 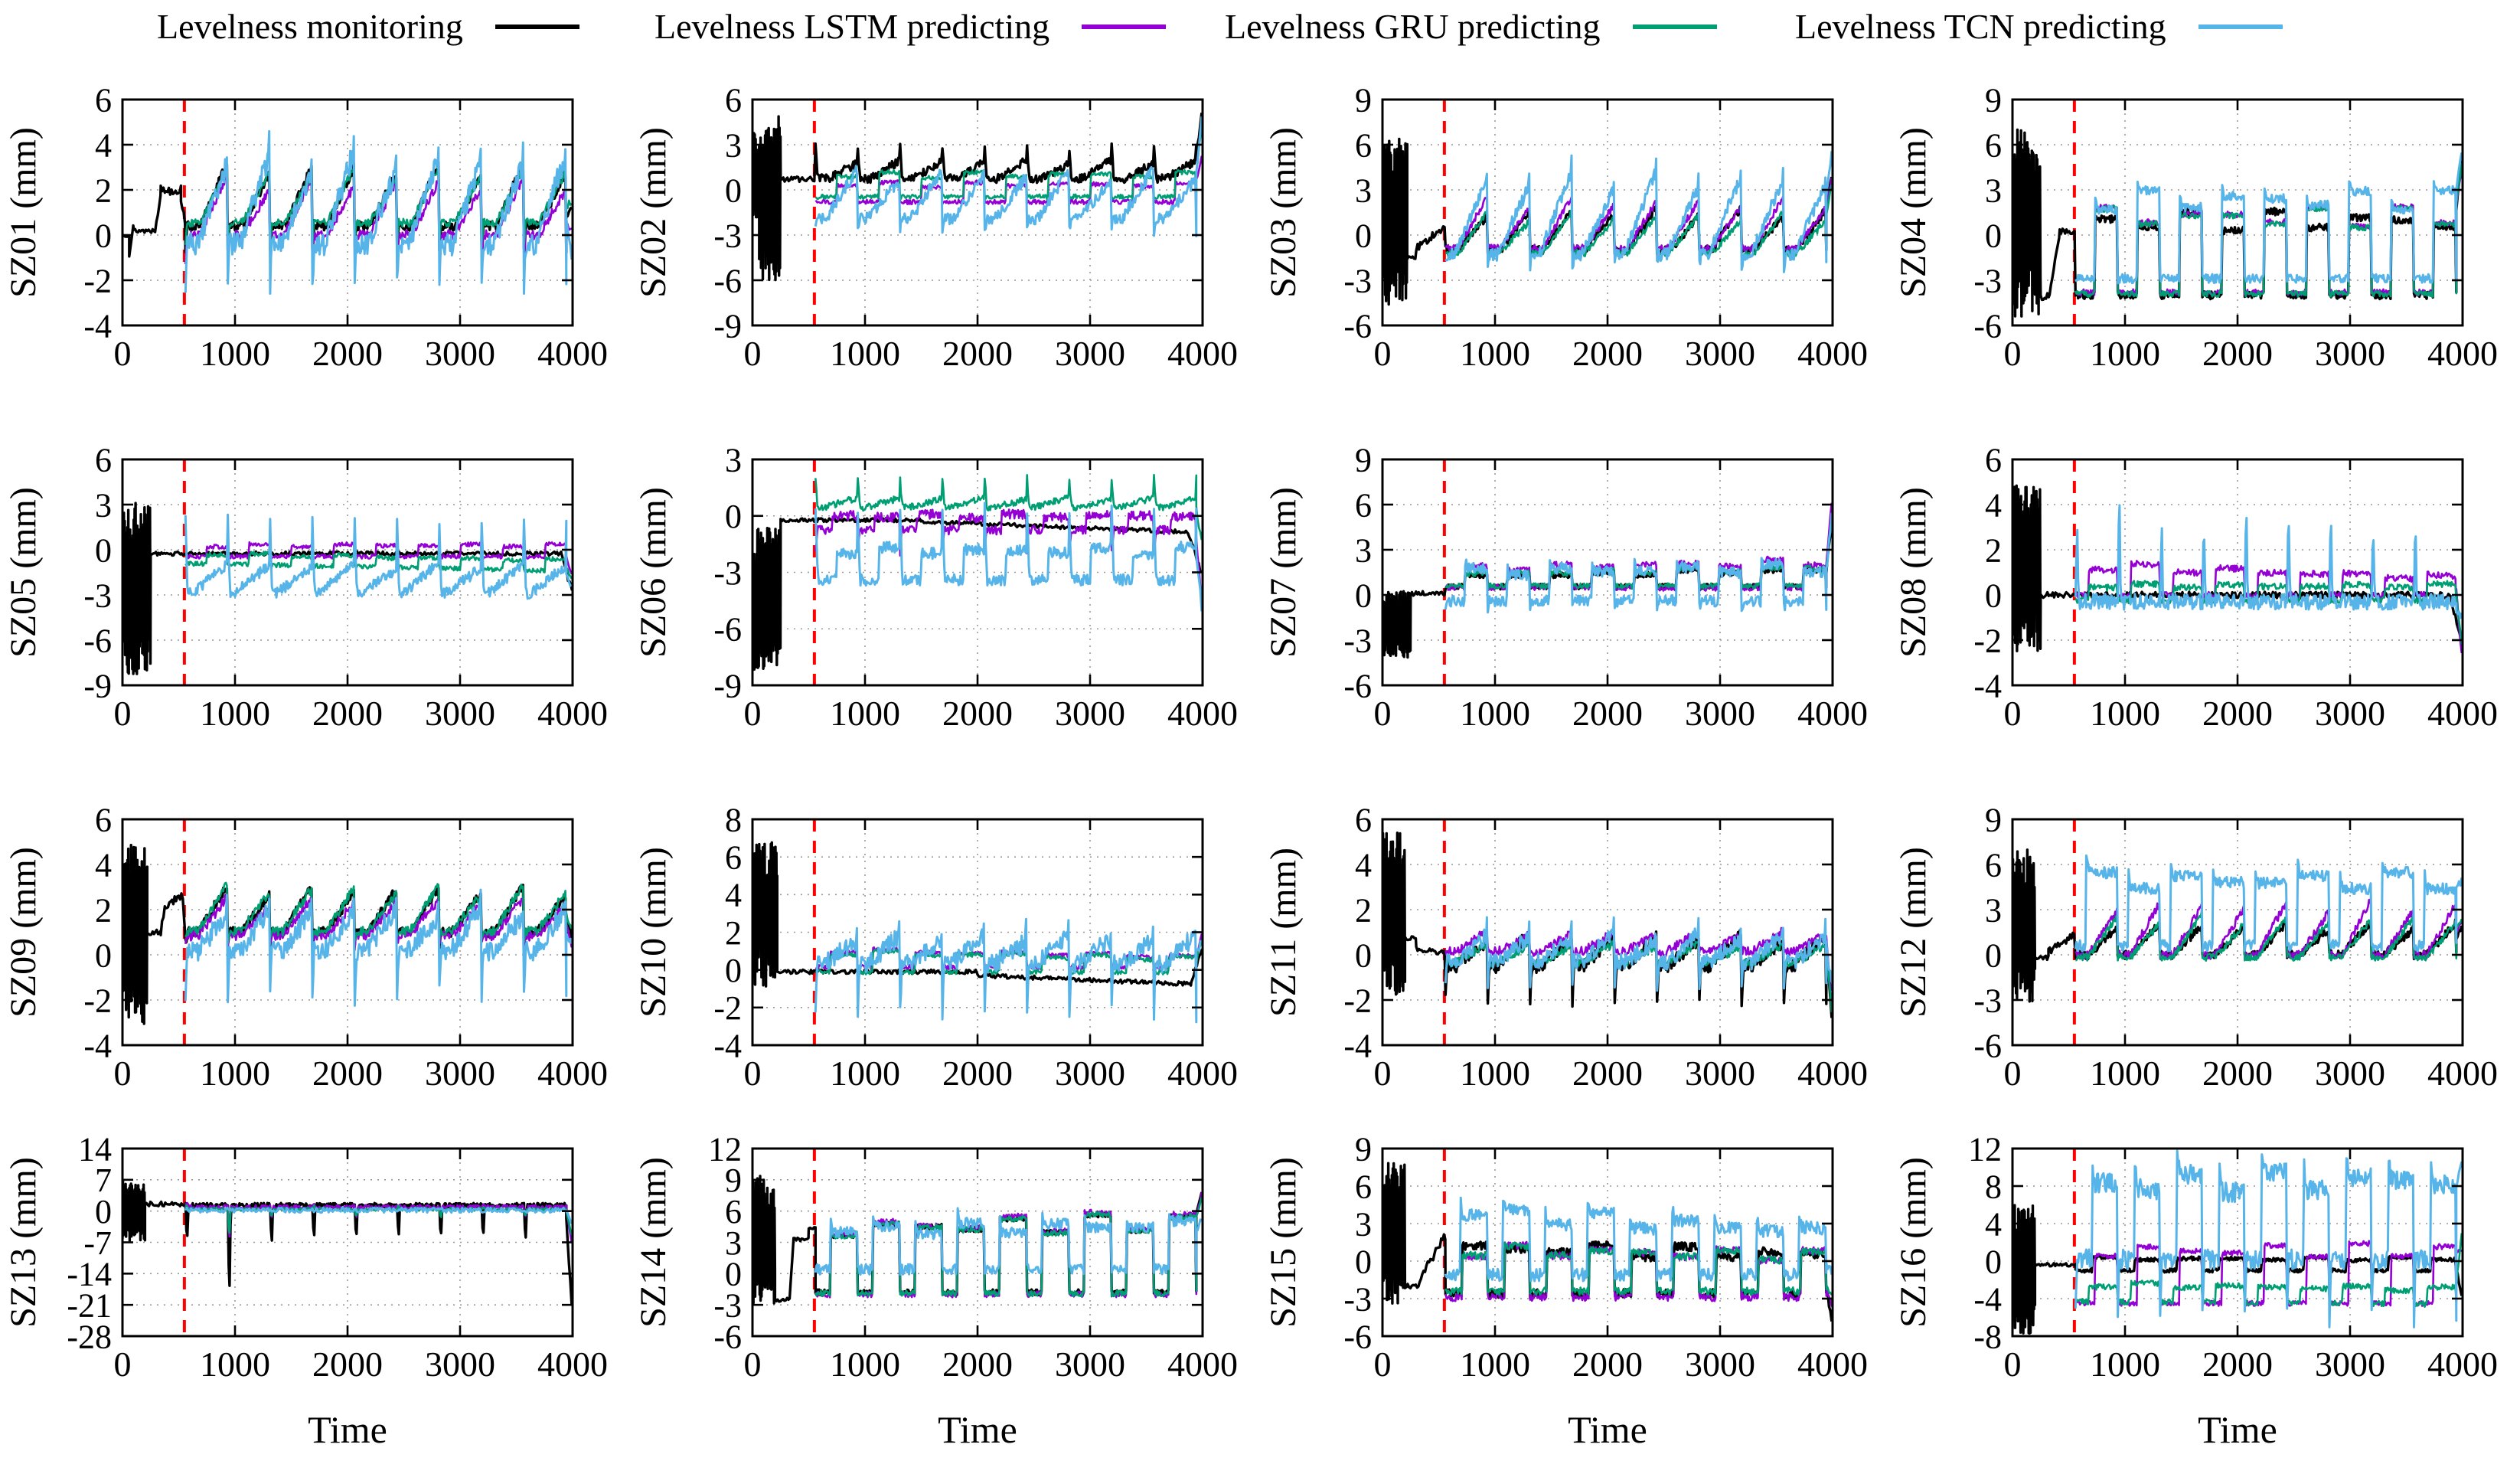 I want to click on subplot-SZ04: -6 -3 0 3 6 9 0 1000 2000 3000 4000 SZ04 (mm), so click(x=2205, y=233).